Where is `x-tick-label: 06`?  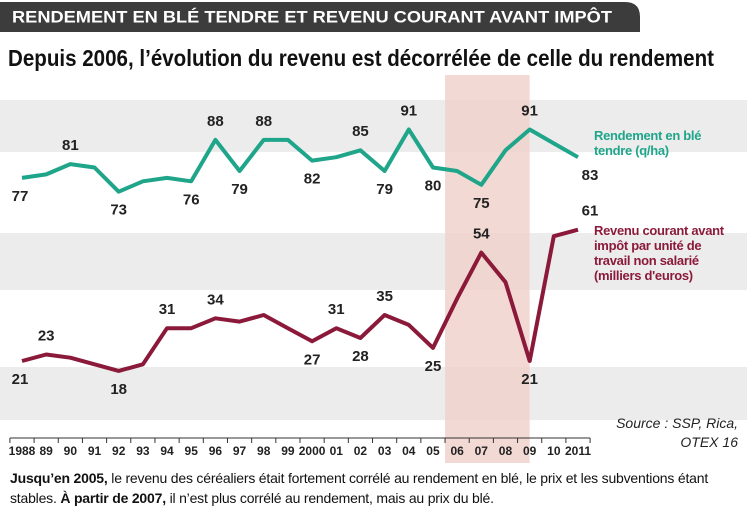
x-tick-label: 06 is located at coordinates (457, 451).